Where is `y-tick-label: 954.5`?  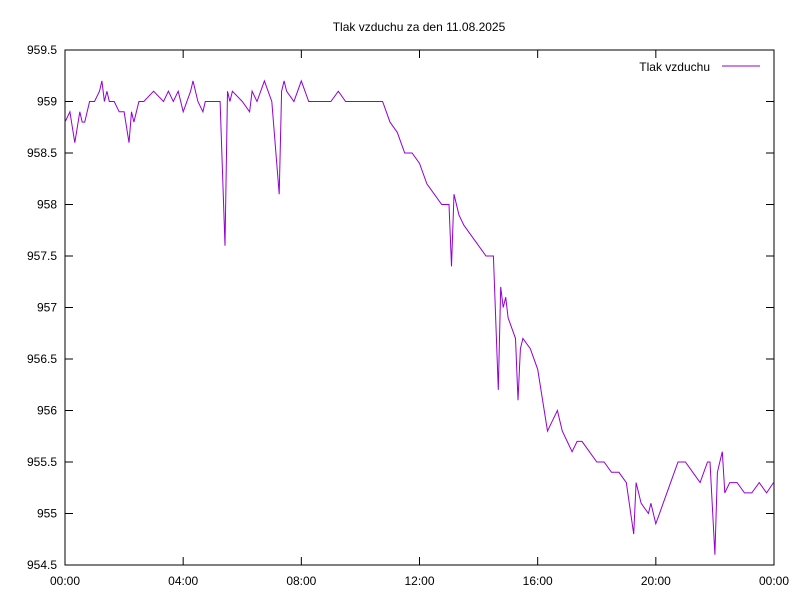 y-tick-label: 954.5 is located at coordinates (42, 565).